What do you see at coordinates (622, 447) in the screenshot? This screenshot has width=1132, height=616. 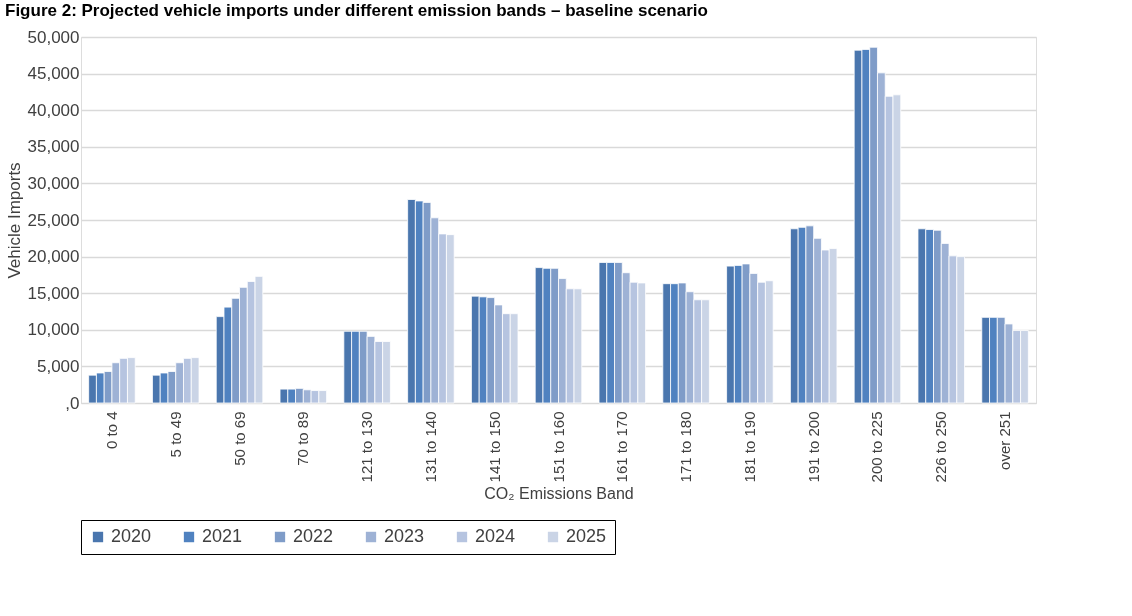 I see `x-tick-label: 161 to 170` at bounding box center [622, 447].